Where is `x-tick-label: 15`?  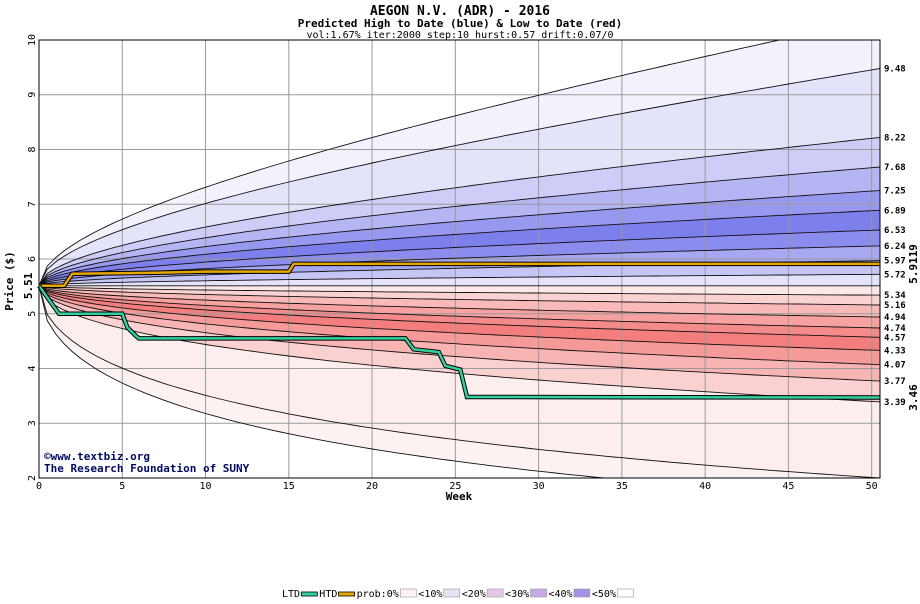 x-tick-label: 15 is located at coordinates (289, 486).